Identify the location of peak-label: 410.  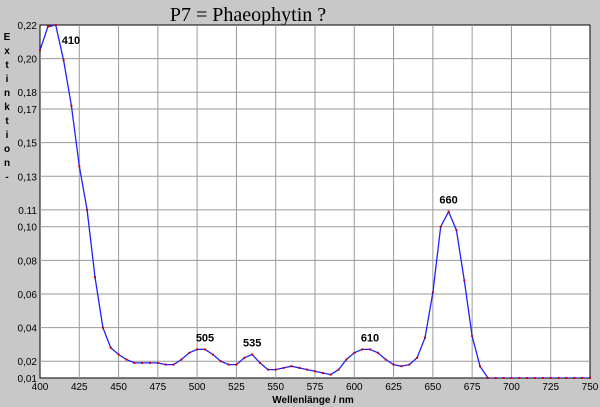
(71, 41).